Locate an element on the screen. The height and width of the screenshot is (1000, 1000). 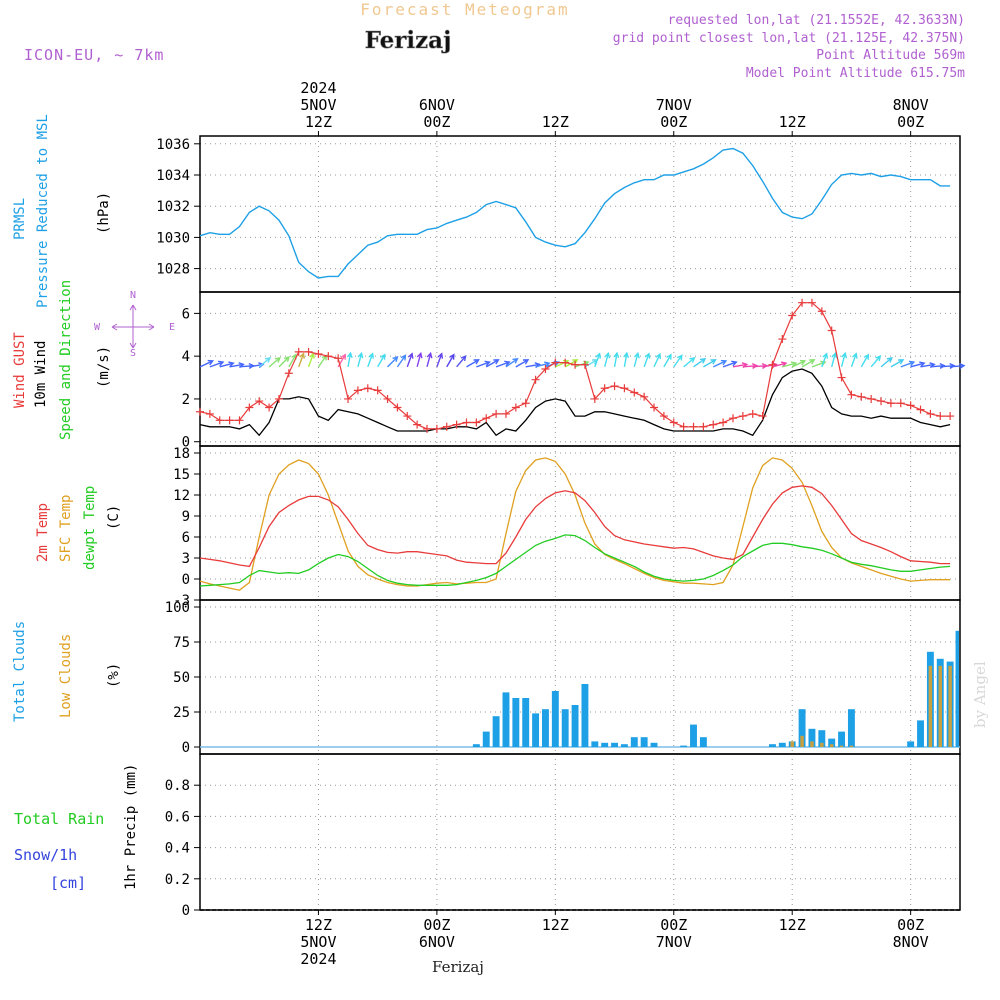
y-tick-label: 1036 is located at coordinates (173, 145).